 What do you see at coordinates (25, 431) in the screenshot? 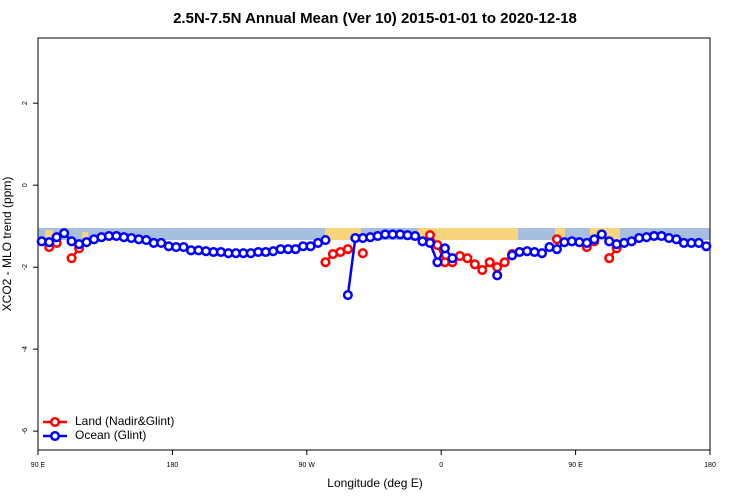
I see `y-tick-label: -6` at bounding box center [25, 431].